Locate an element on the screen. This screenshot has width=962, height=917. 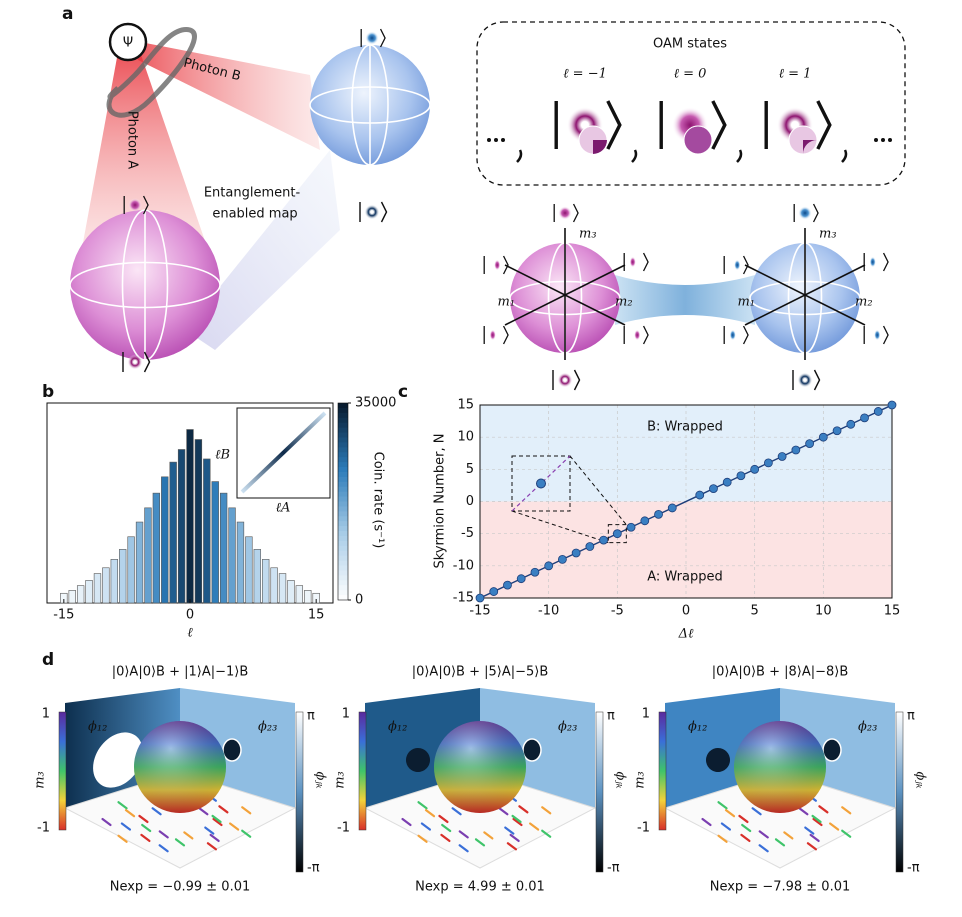
x-tick-label: -5 is located at coordinates (617, 611).